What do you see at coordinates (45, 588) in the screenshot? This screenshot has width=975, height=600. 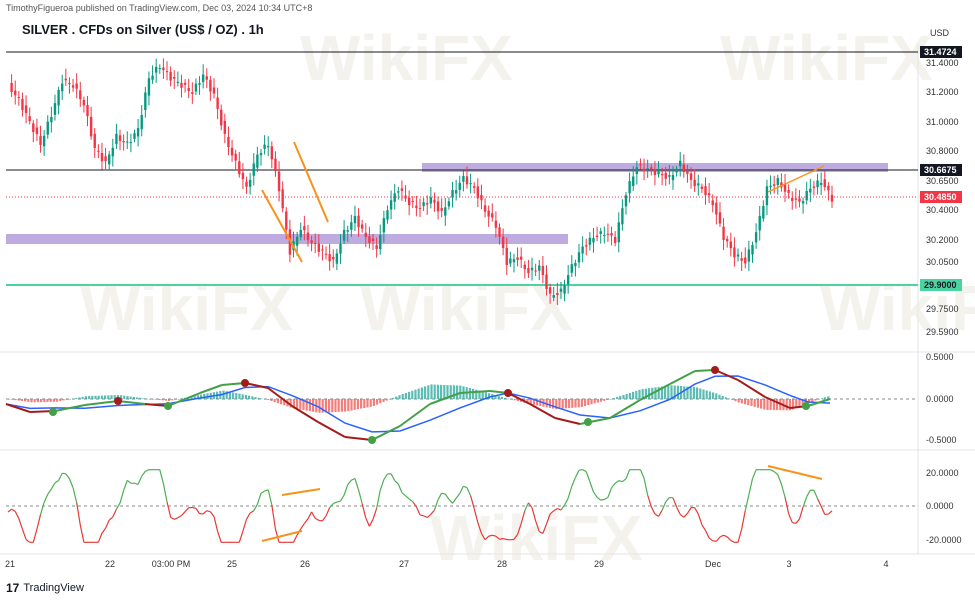 I see `tradingview-logo: 17 TradingView` at bounding box center [45, 588].